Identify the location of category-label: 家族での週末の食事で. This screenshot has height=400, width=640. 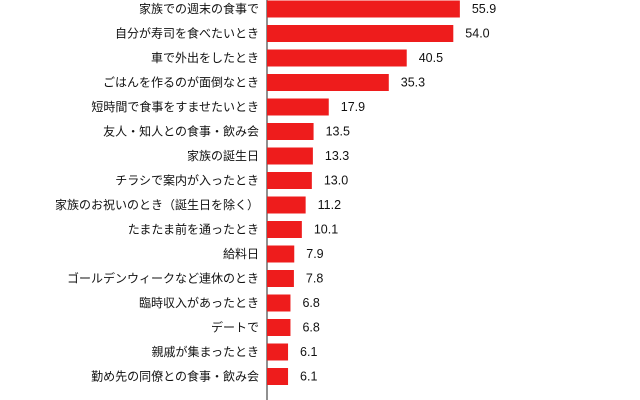
(199, 8).